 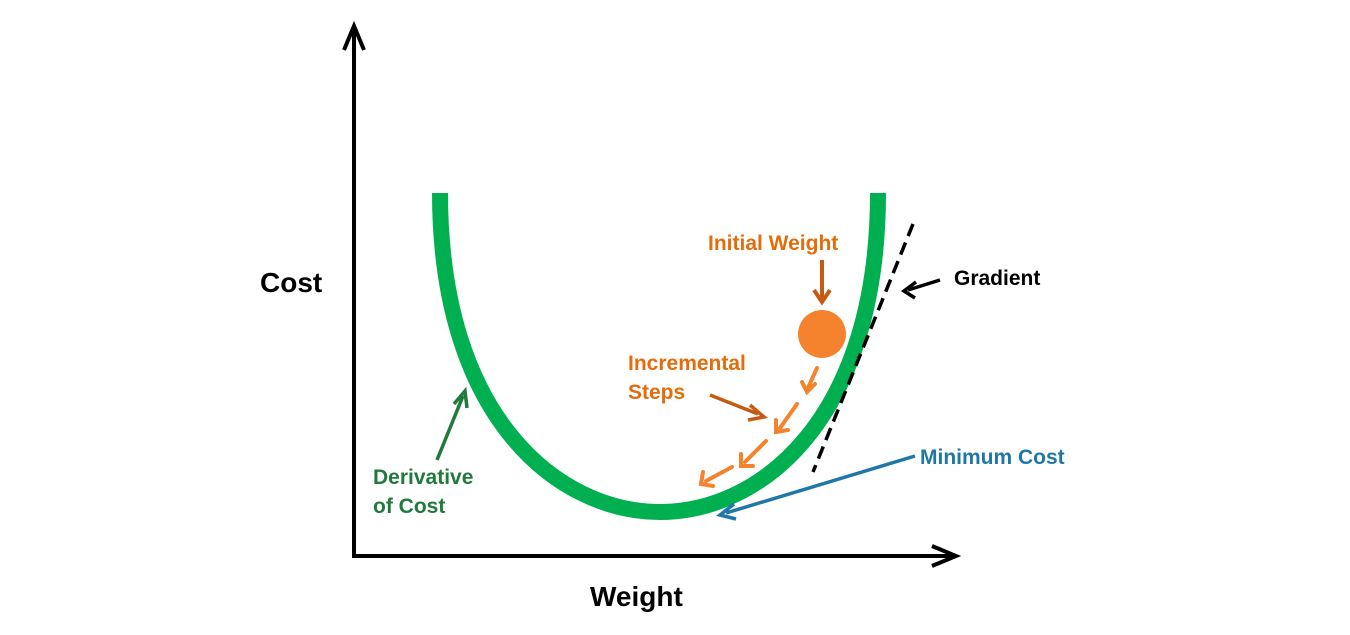 What do you see at coordinates (808, 388) in the screenshot?
I see `step-arrowhead-1-icon` at bounding box center [808, 388].